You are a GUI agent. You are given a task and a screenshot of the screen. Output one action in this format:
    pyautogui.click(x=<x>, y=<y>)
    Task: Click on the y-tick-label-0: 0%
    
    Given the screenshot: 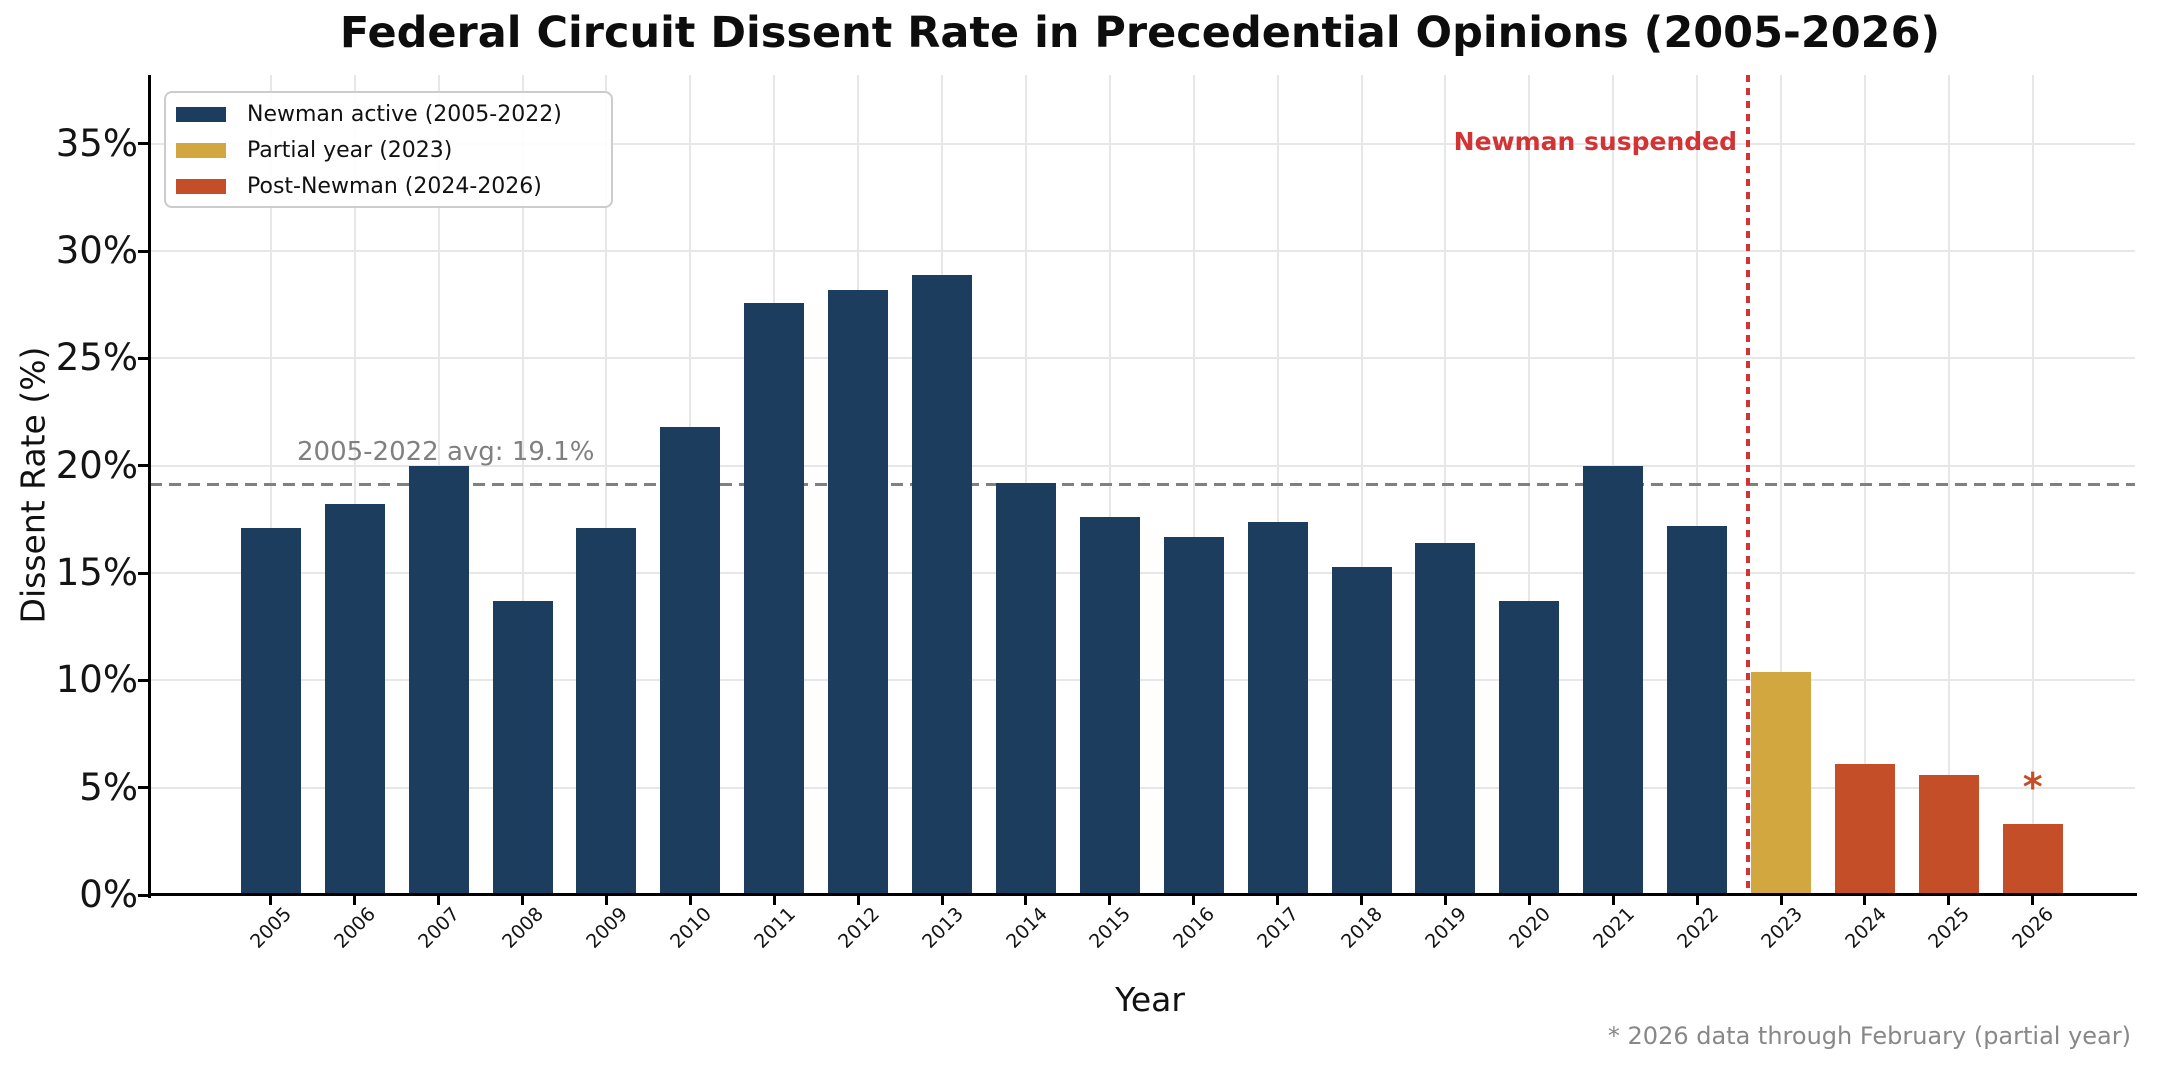 What is the action you would take?
    pyautogui.click(x=108, y=894)
    